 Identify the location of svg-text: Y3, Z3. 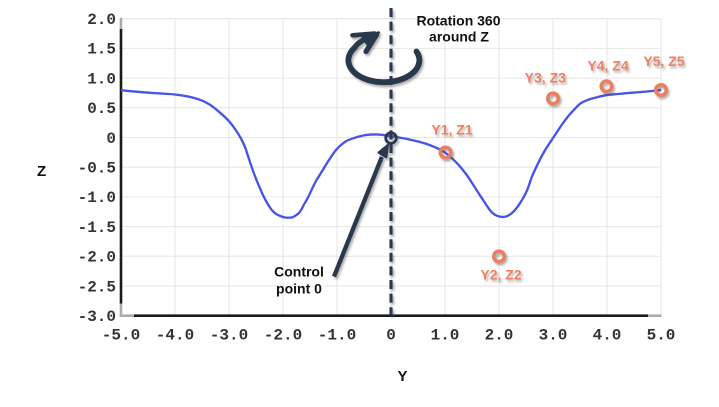
(545, 78).